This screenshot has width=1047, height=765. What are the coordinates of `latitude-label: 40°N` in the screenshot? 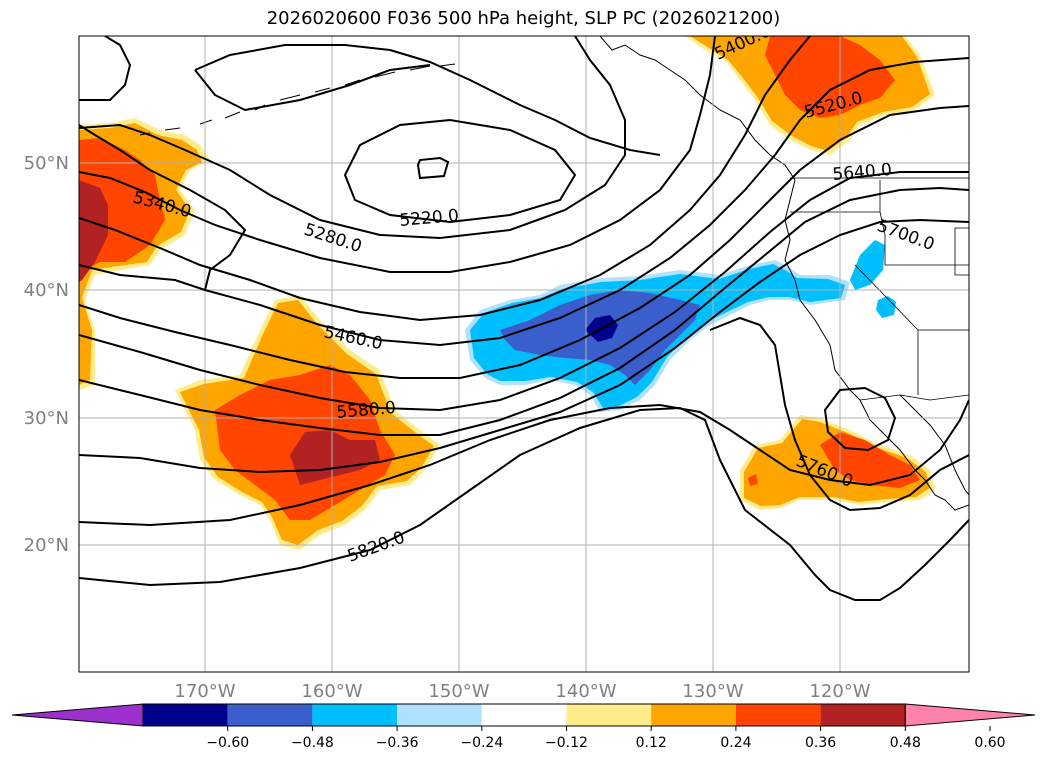 It's located at (46, 290).